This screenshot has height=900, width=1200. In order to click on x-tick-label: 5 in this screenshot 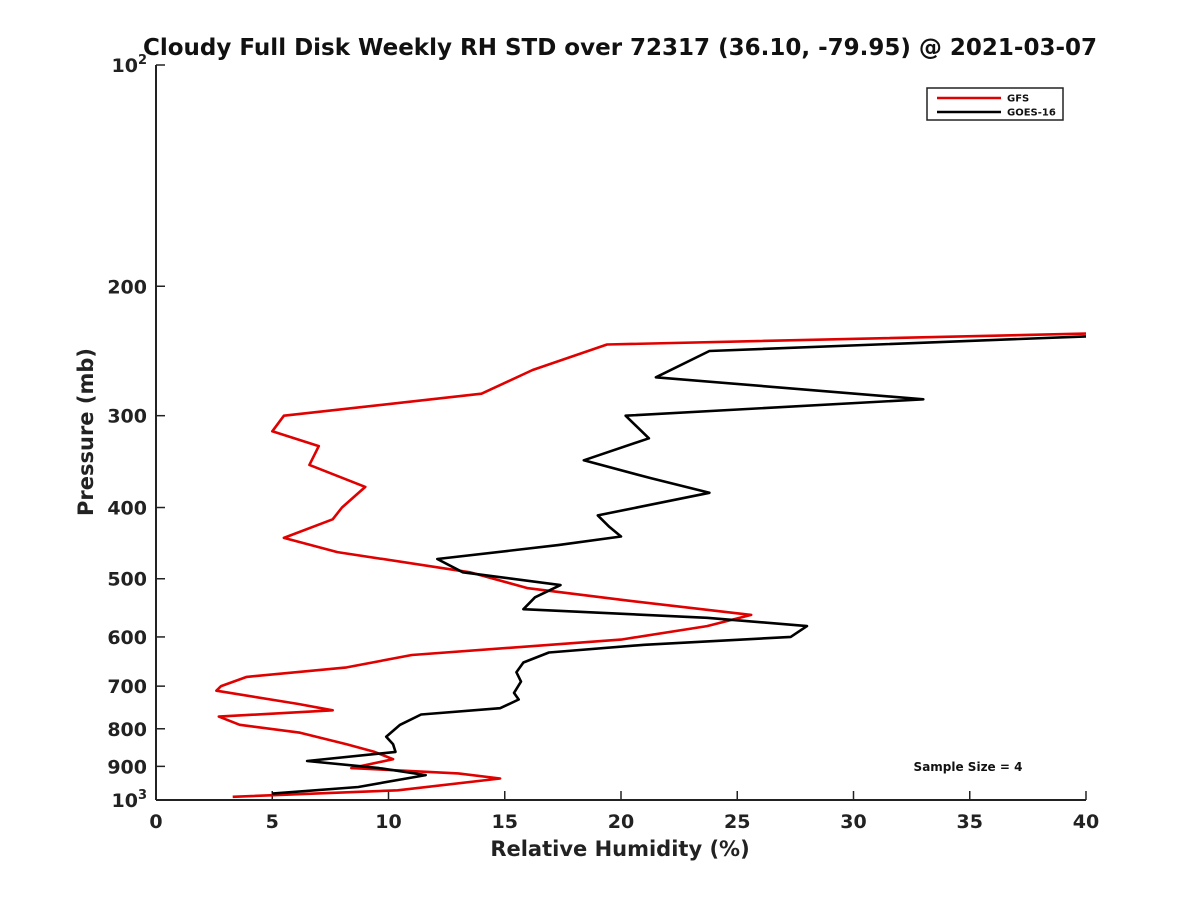, I will do `click(272, 822)`.